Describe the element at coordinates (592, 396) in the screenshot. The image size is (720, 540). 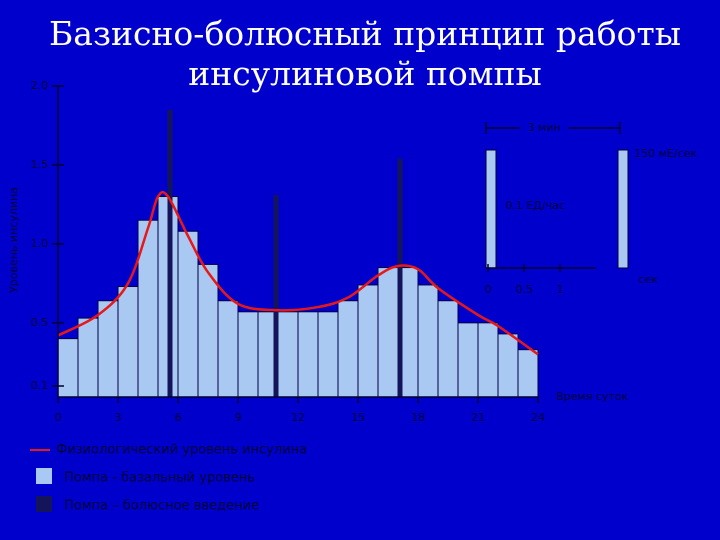
I see `x-axis-label: Время суток` at that location.